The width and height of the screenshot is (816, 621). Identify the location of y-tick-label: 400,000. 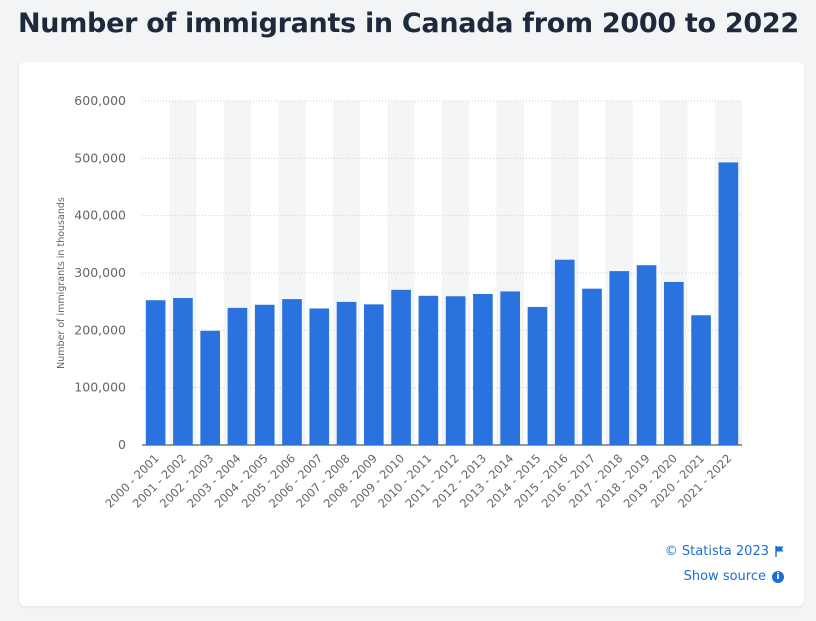
(100, 215).